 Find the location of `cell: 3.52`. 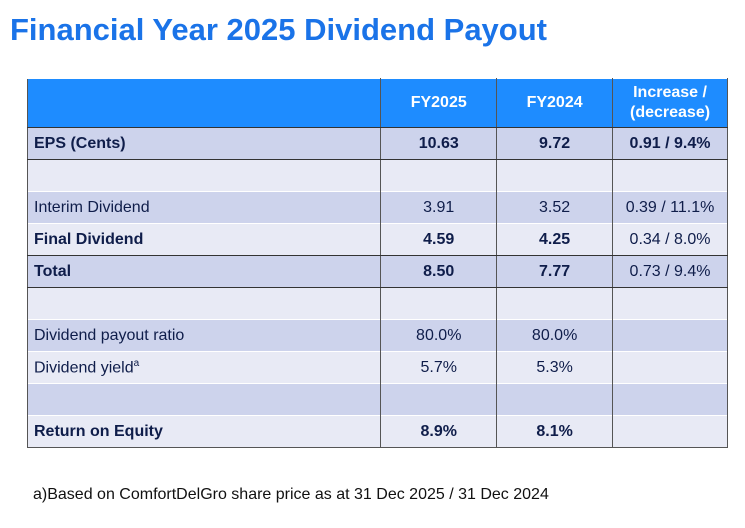

cell: 3.52 is located at coordinates (555, 207).